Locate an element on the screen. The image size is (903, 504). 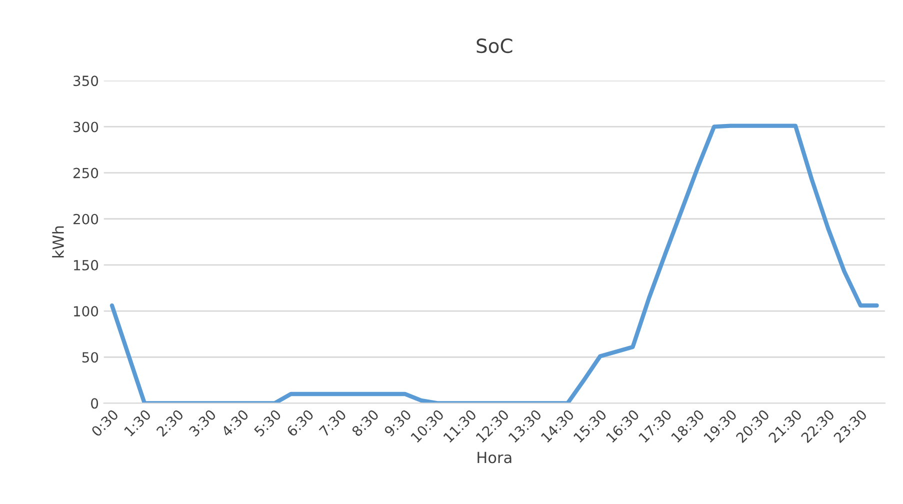
x-axis-title: Hora is located at coordinates (495, 458).